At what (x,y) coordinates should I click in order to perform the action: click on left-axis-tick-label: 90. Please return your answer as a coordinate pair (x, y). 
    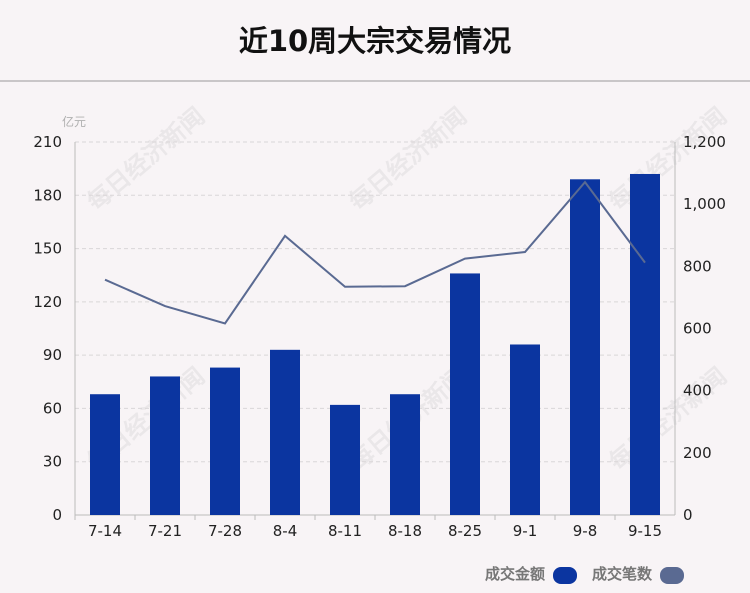
    Looking at the image, I should click on (52, 355).